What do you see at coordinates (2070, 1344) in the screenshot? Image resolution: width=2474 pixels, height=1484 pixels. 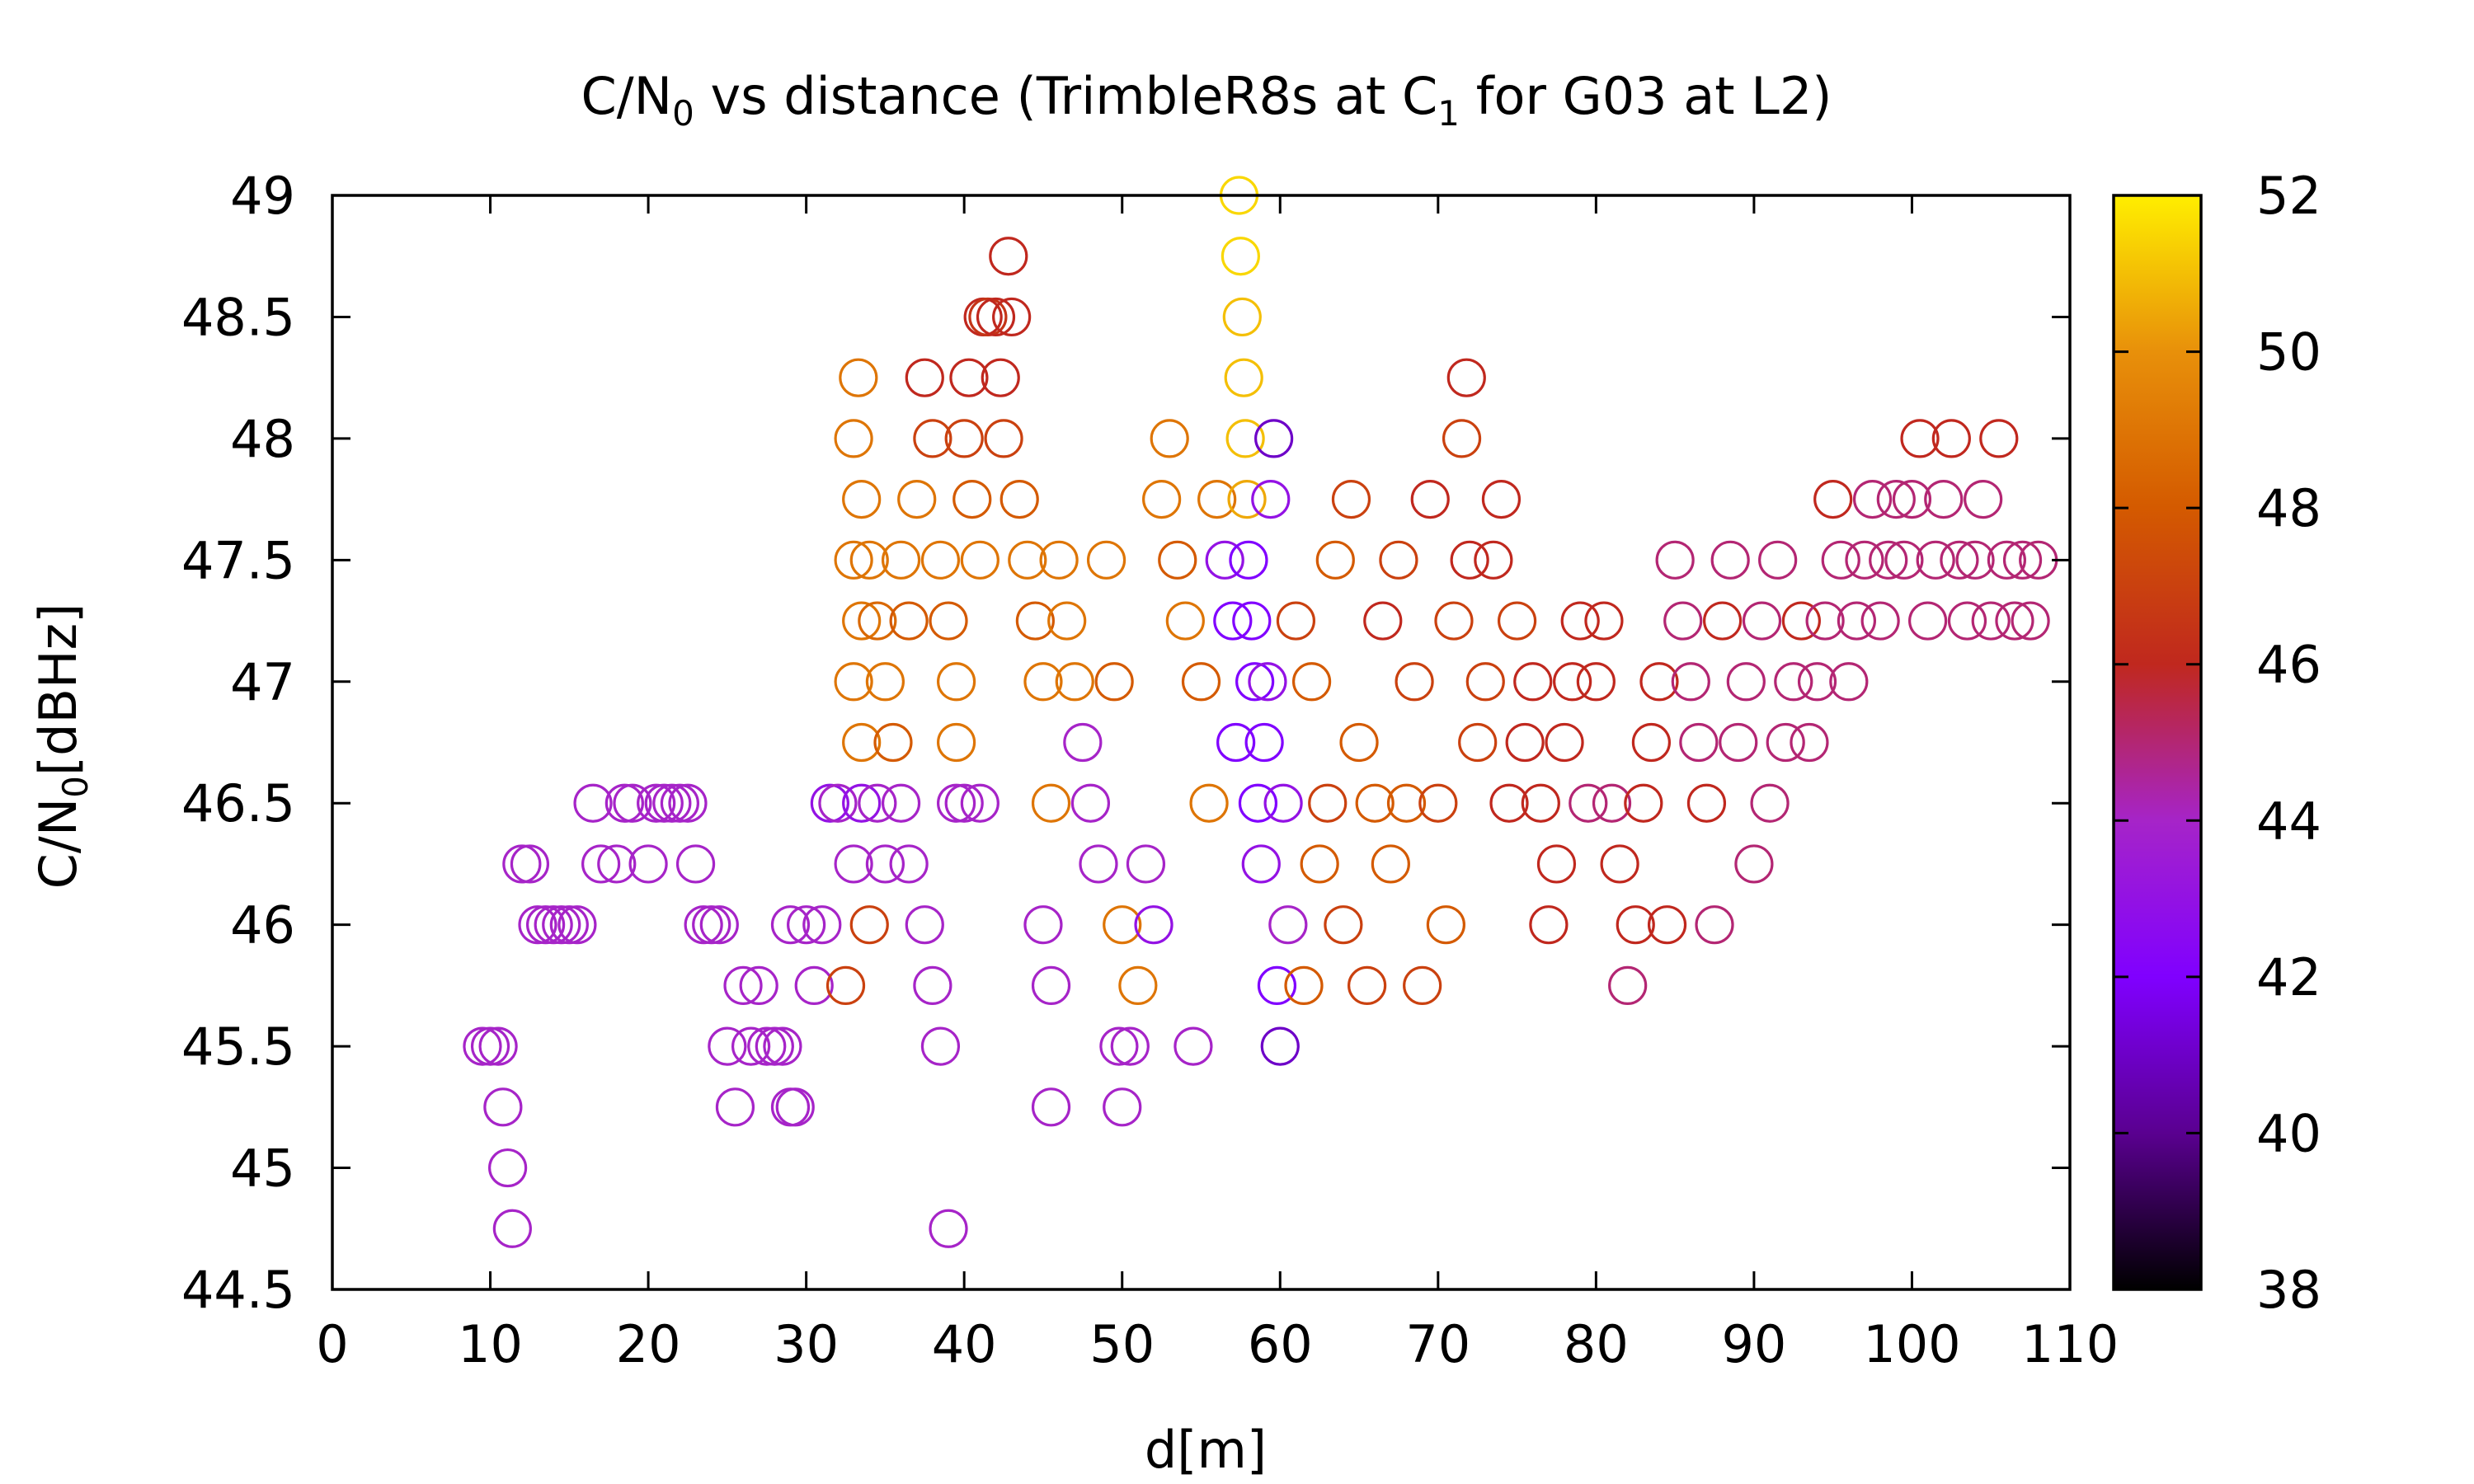 I see `x-tick-label: 110` at bounding box center [2070, 1344].